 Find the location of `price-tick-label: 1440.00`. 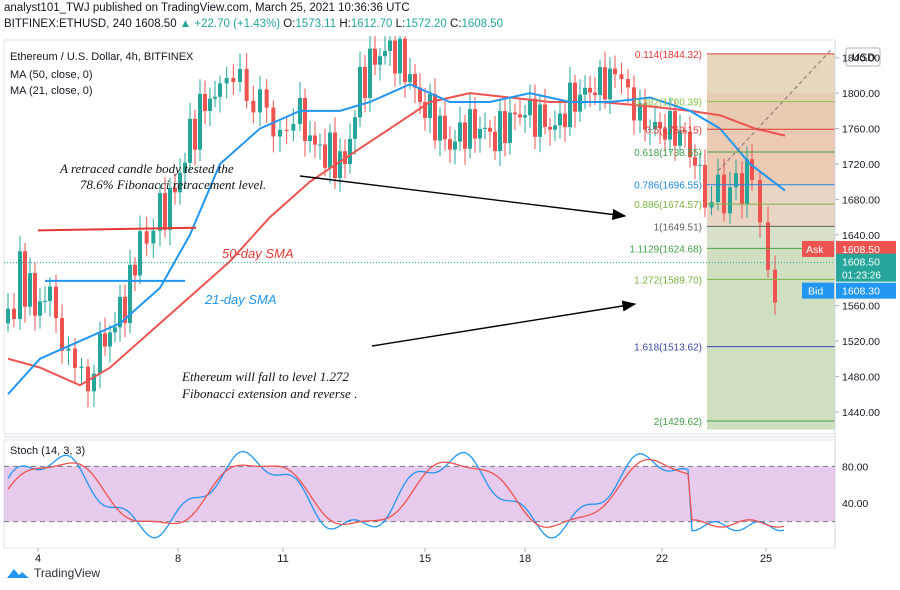

price-tick-label: 1440.00 is located at coordinates (861, 413).